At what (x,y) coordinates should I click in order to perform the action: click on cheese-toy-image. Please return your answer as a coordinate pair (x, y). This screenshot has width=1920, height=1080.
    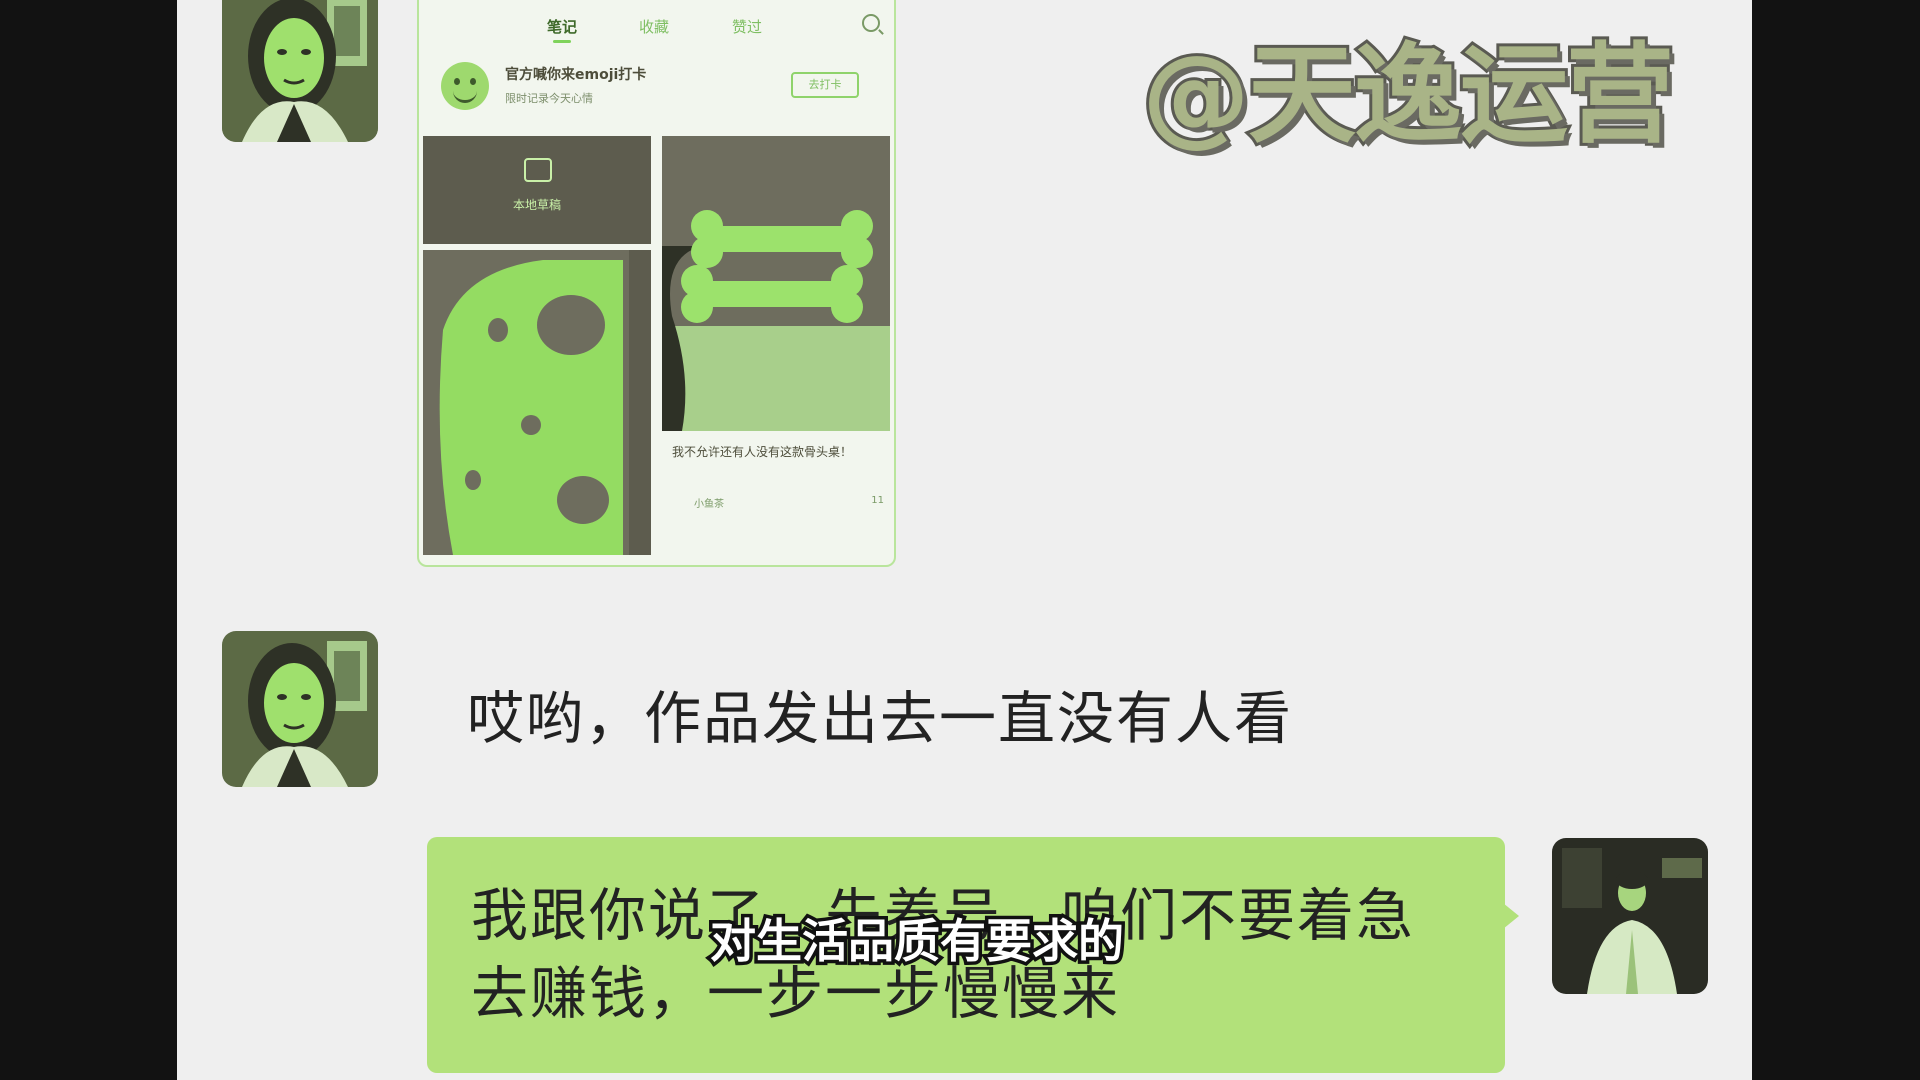
    Looking at the image, I should click on (537, 402).